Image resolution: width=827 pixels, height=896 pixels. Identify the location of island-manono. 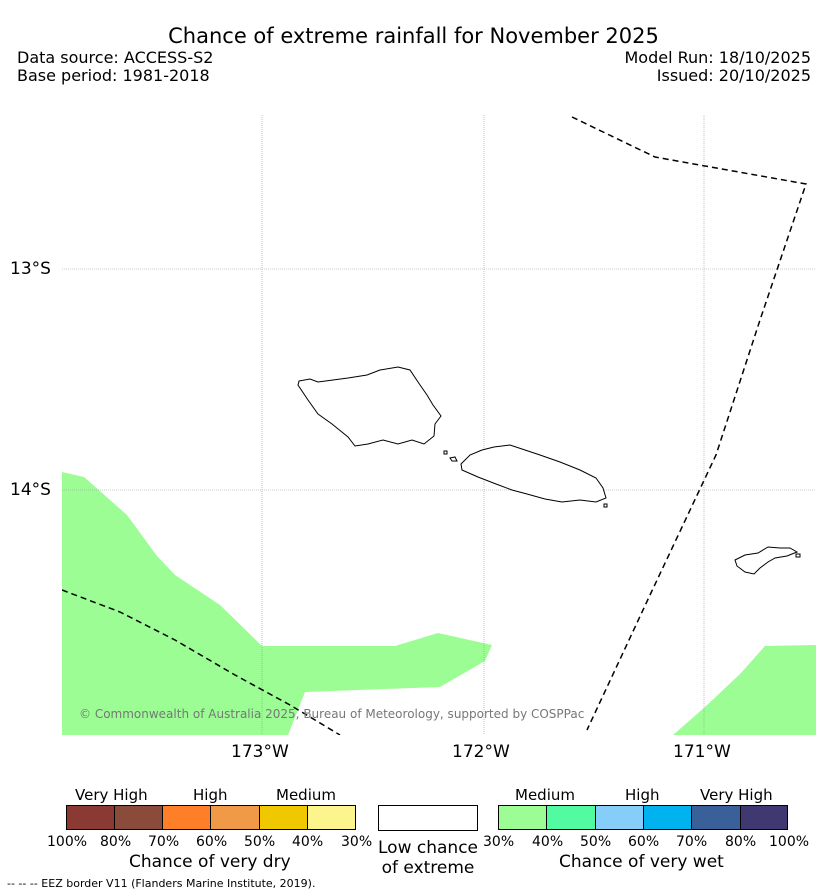
(453, 459).